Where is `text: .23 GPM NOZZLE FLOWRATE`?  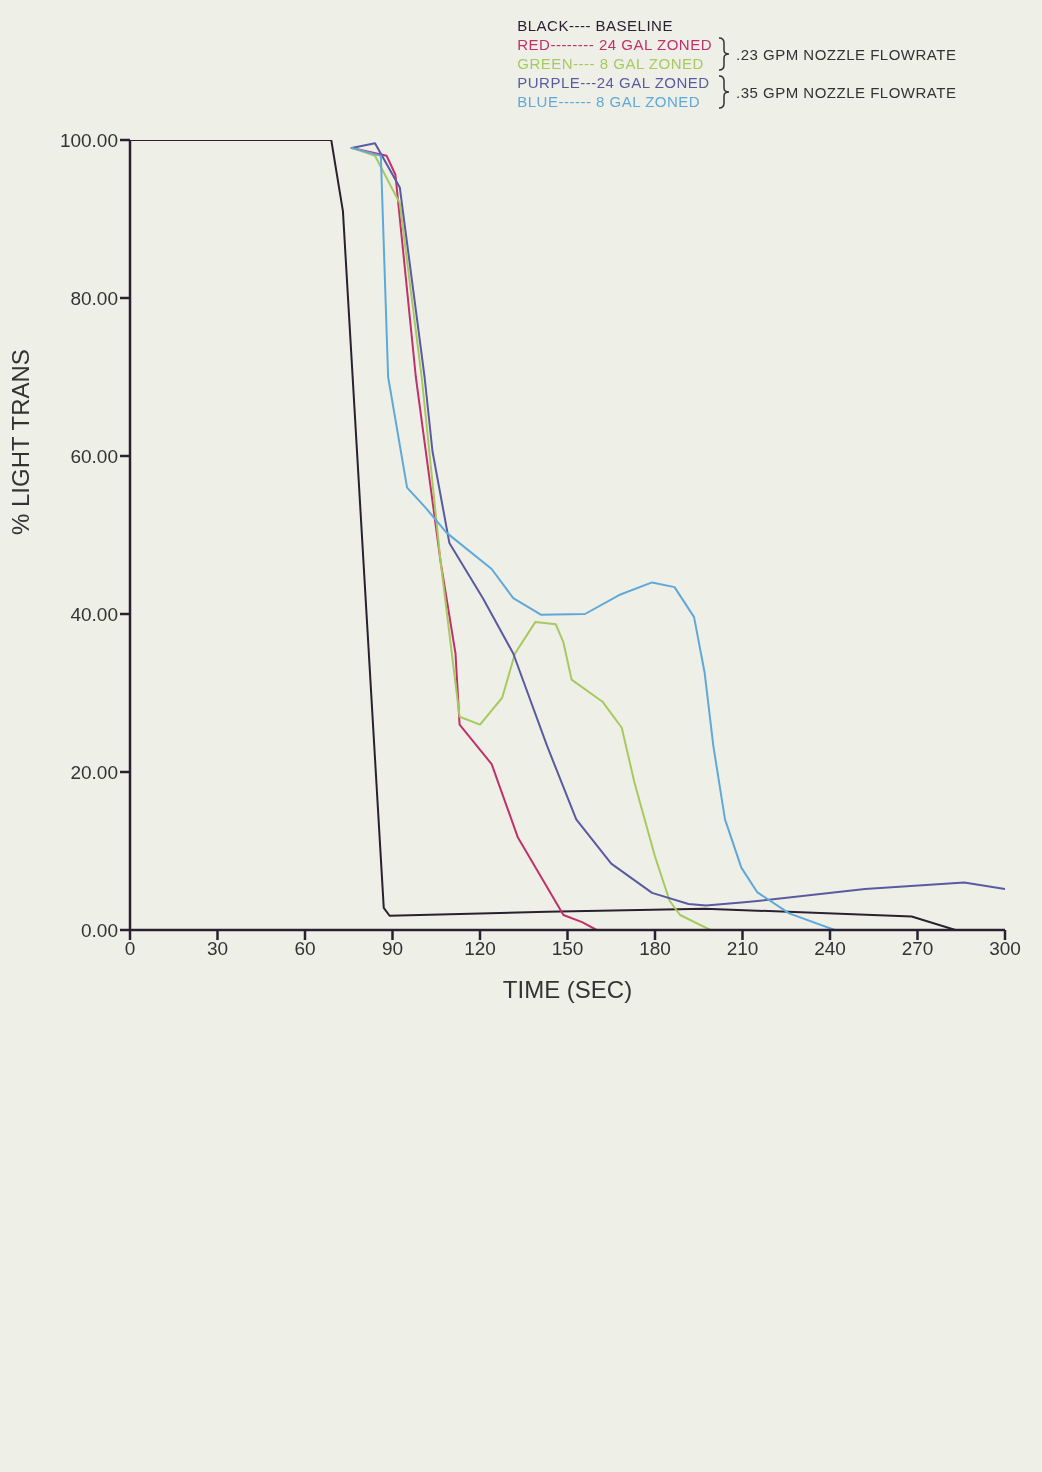
text: .23 GPM NOZZLE FLOWRATE is located at coordinates (846, 54).